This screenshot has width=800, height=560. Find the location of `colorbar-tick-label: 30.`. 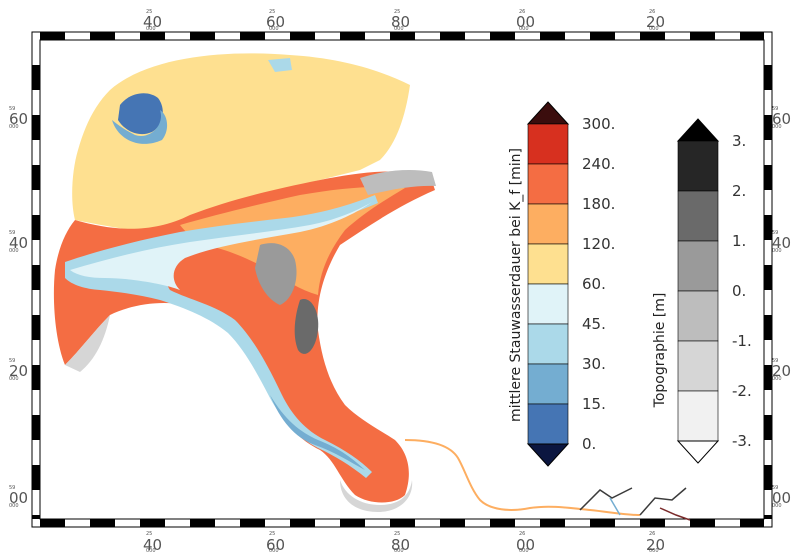

colorbar-tick-label: 30. is located at coordinates (594, 364).